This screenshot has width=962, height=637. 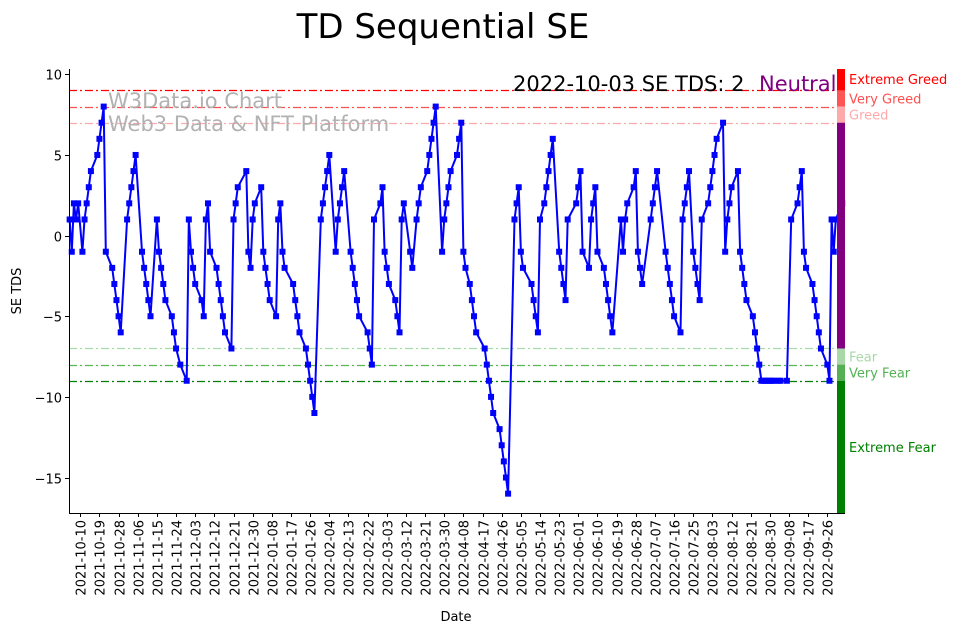 What do you see at coordinates (248, 124) in the screenshot?
I see `watermark-line2: Web3 Data & NFT Platform` at bounding box center [248, 124].